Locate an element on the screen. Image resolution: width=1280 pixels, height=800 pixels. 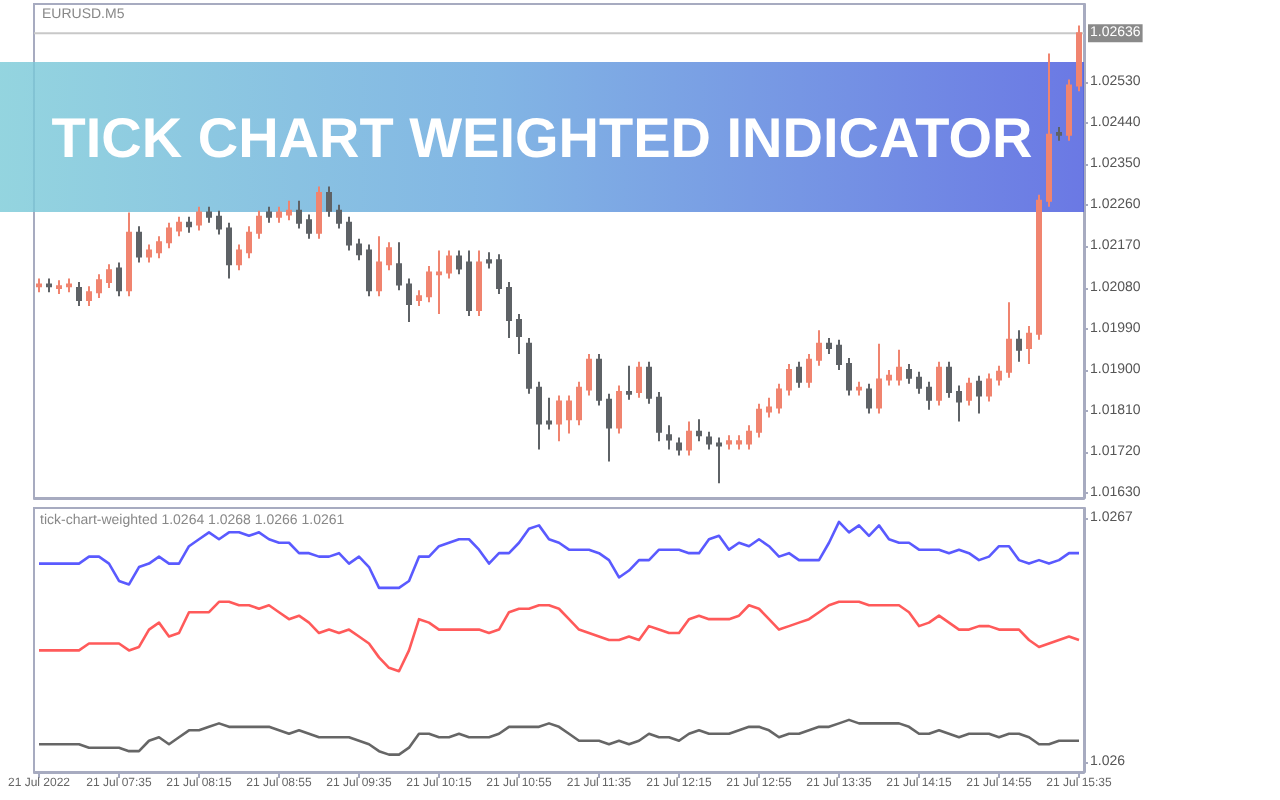
text: TICK CHART WEIGHTED INDICATOR is located at coordinates (542, 138).